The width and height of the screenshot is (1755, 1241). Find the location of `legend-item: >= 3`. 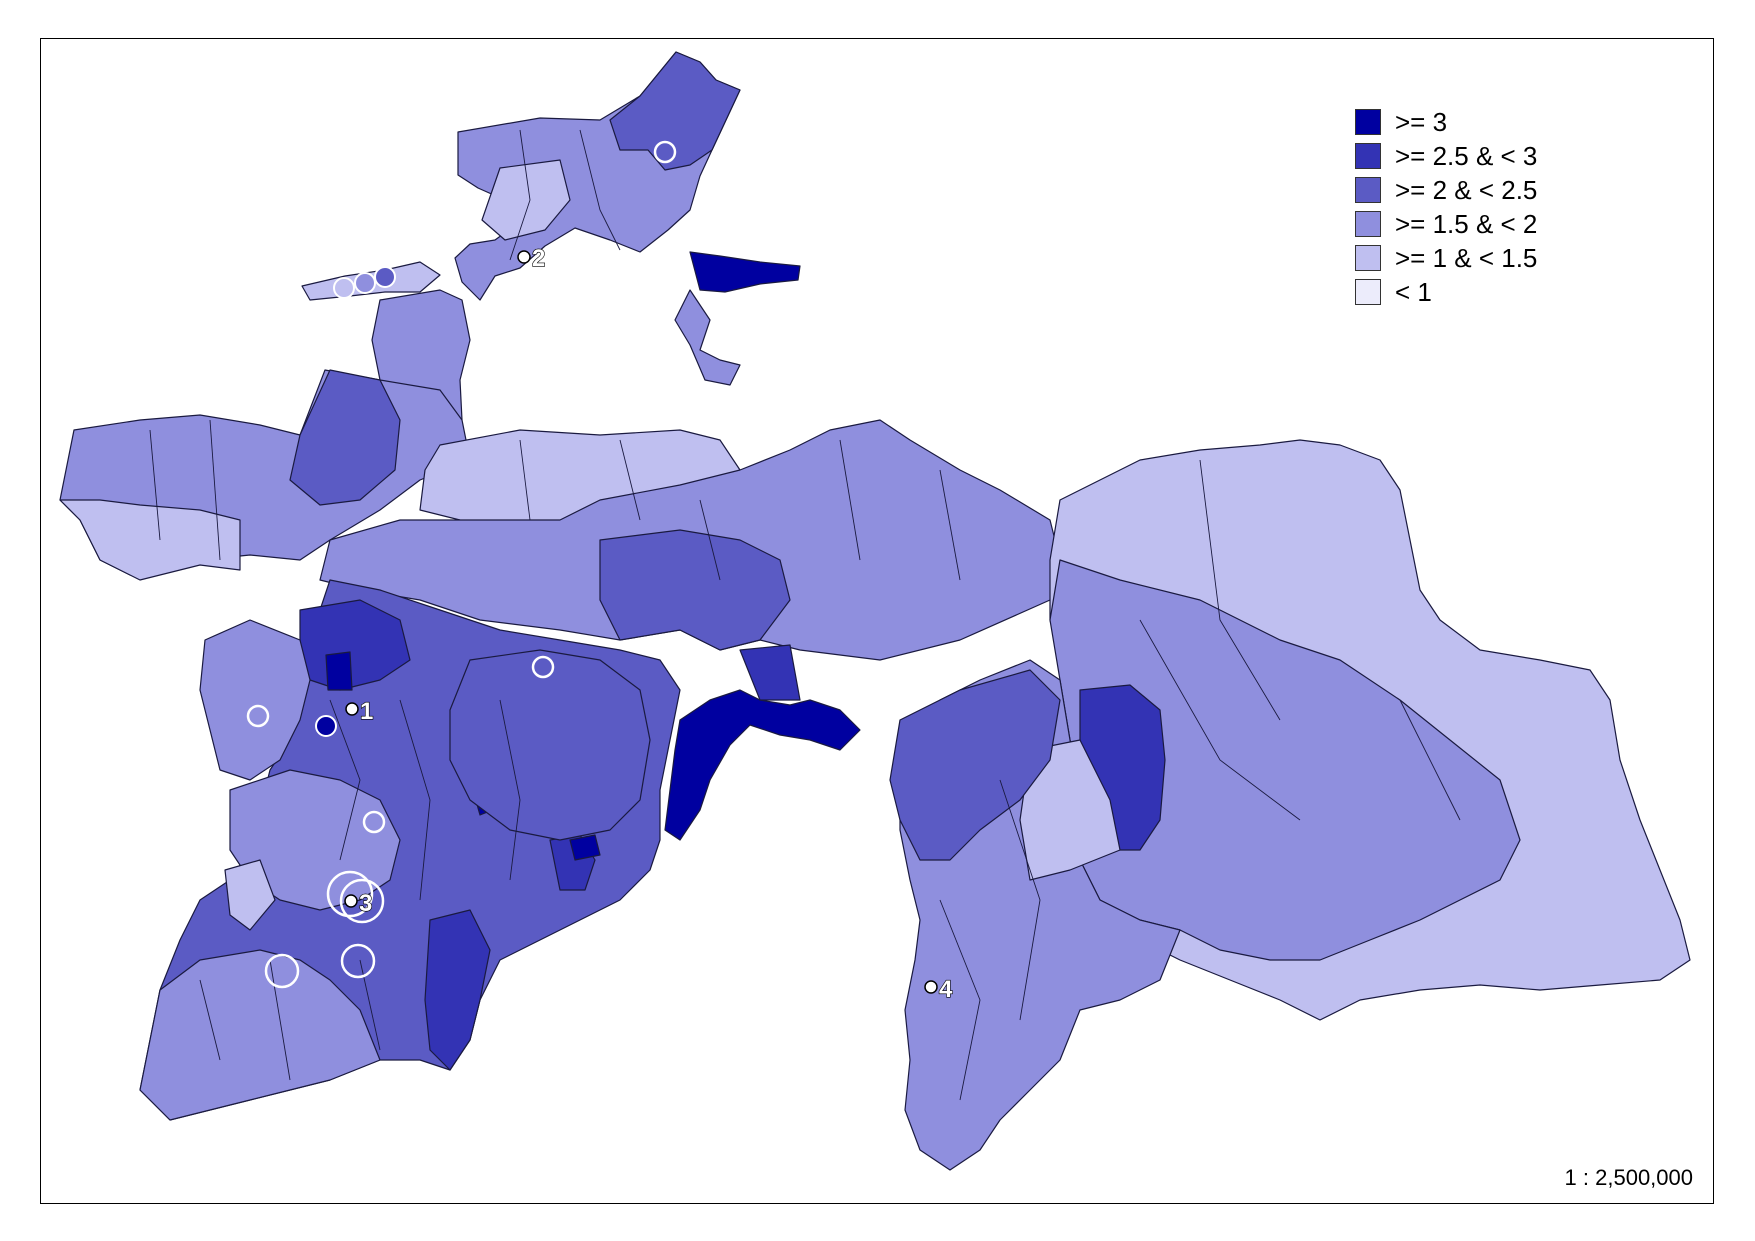

legend-item: >= 3 is located at coordinates (1446, 122).